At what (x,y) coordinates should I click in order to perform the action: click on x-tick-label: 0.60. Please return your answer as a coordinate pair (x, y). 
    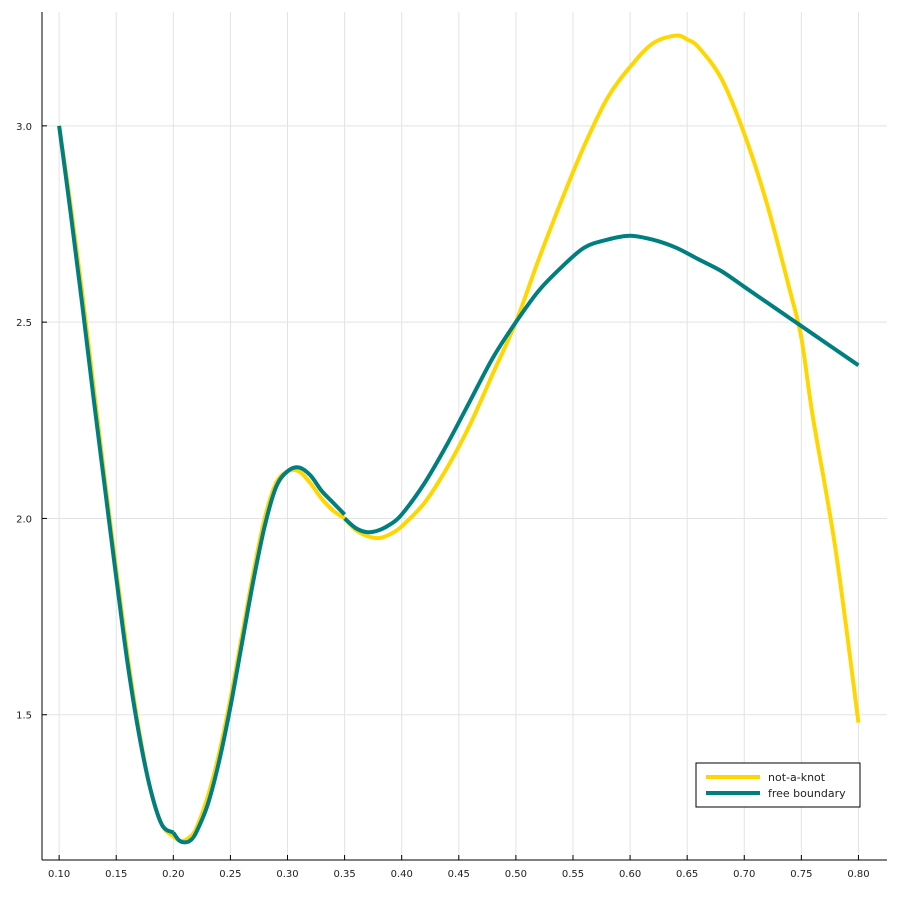
    Looking at the image, I should click on (630, 874).